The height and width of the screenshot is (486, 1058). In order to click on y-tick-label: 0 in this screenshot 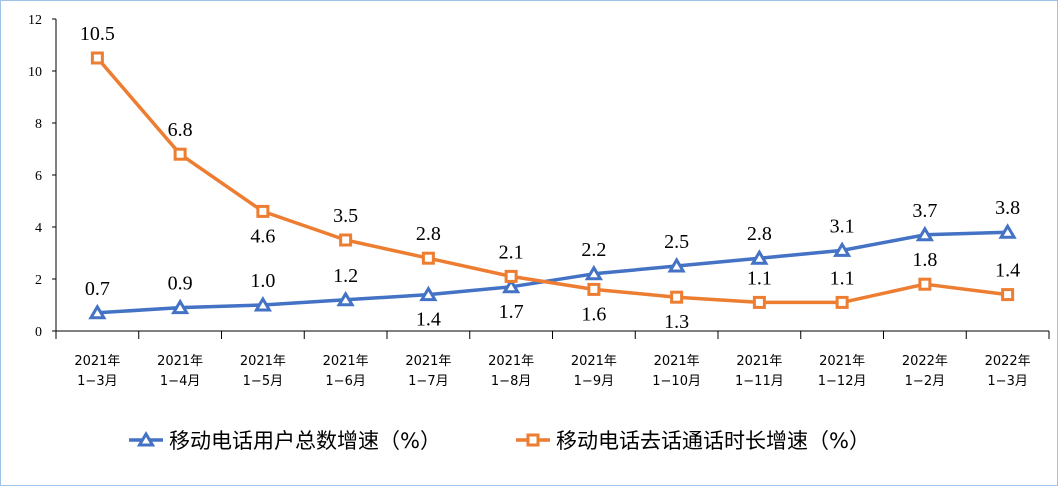, I will do `click(38, 332)`.